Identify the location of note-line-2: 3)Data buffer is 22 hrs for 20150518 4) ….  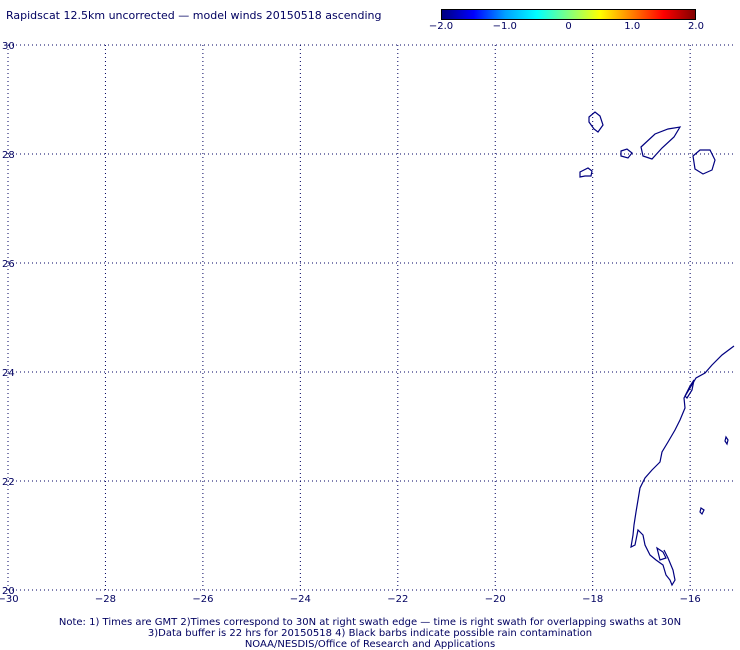
(370, 633).